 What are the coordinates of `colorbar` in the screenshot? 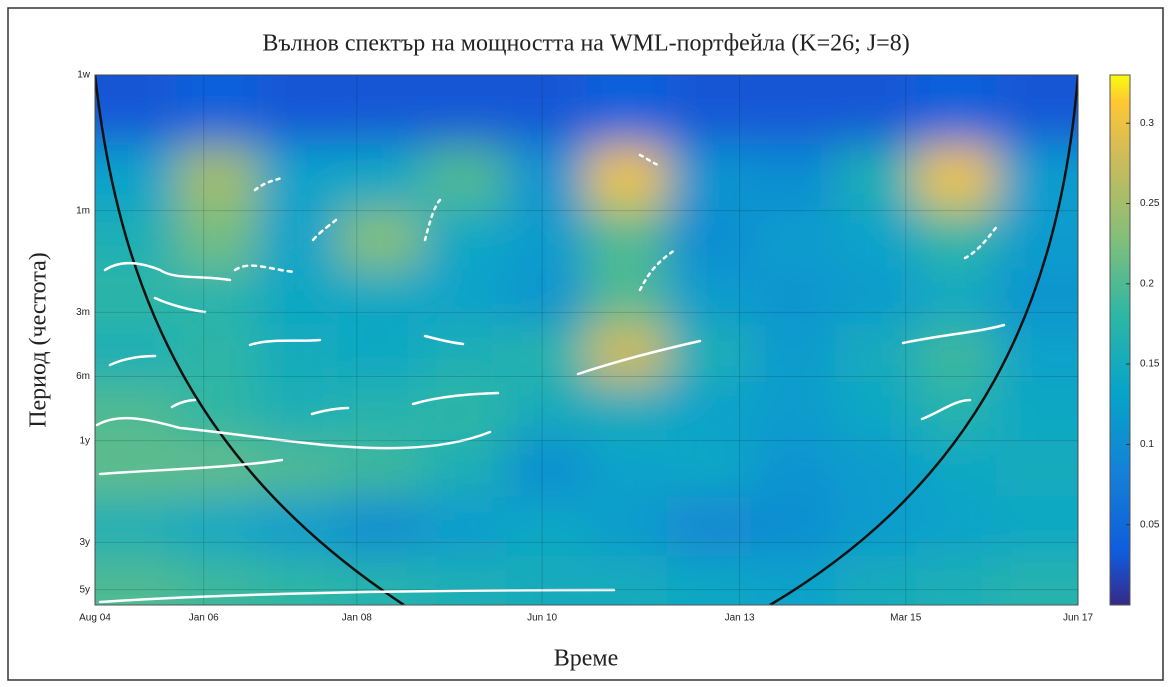 It's located at (1120, 340).